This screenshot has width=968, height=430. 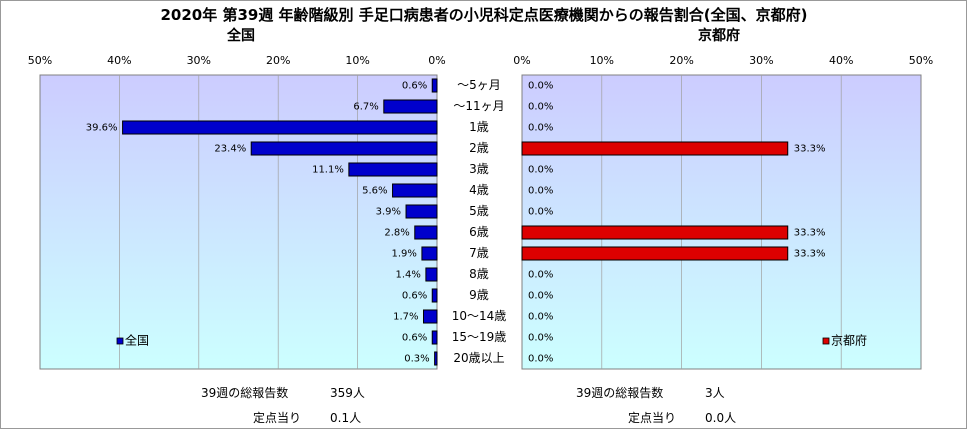 I want to click on category-label: 9歳, so click(x=479, y=295).